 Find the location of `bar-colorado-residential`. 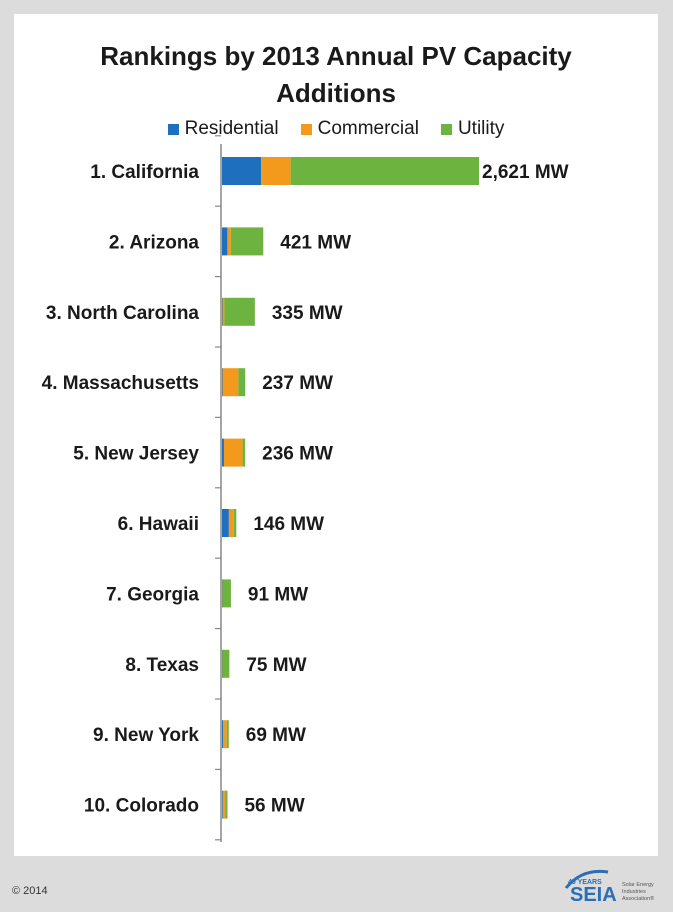

bar-colorado-residential is located at coordinates (222, 804).